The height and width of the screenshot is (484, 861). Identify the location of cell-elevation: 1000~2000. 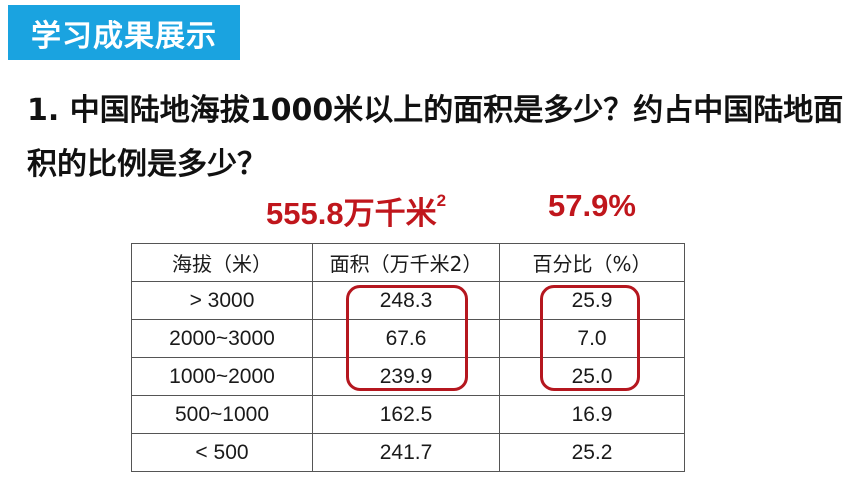
(222, 376).